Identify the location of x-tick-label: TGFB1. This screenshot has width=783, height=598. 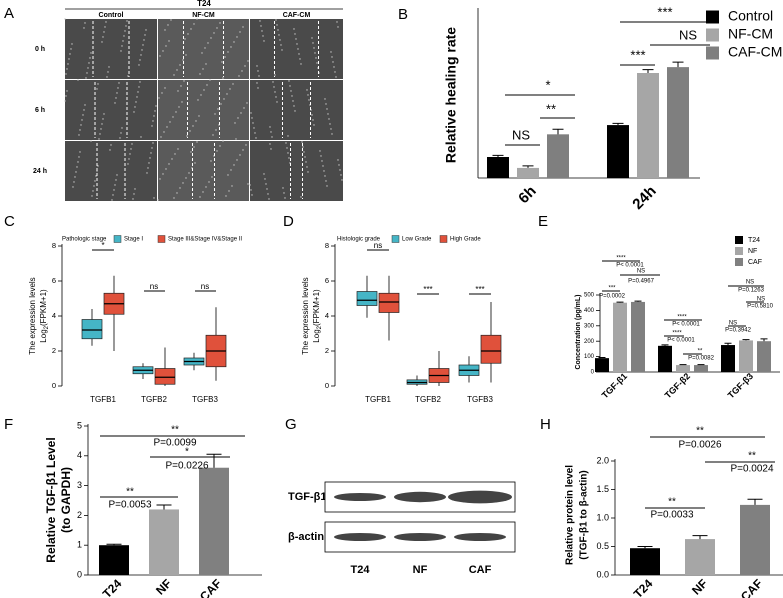
(378, 399).